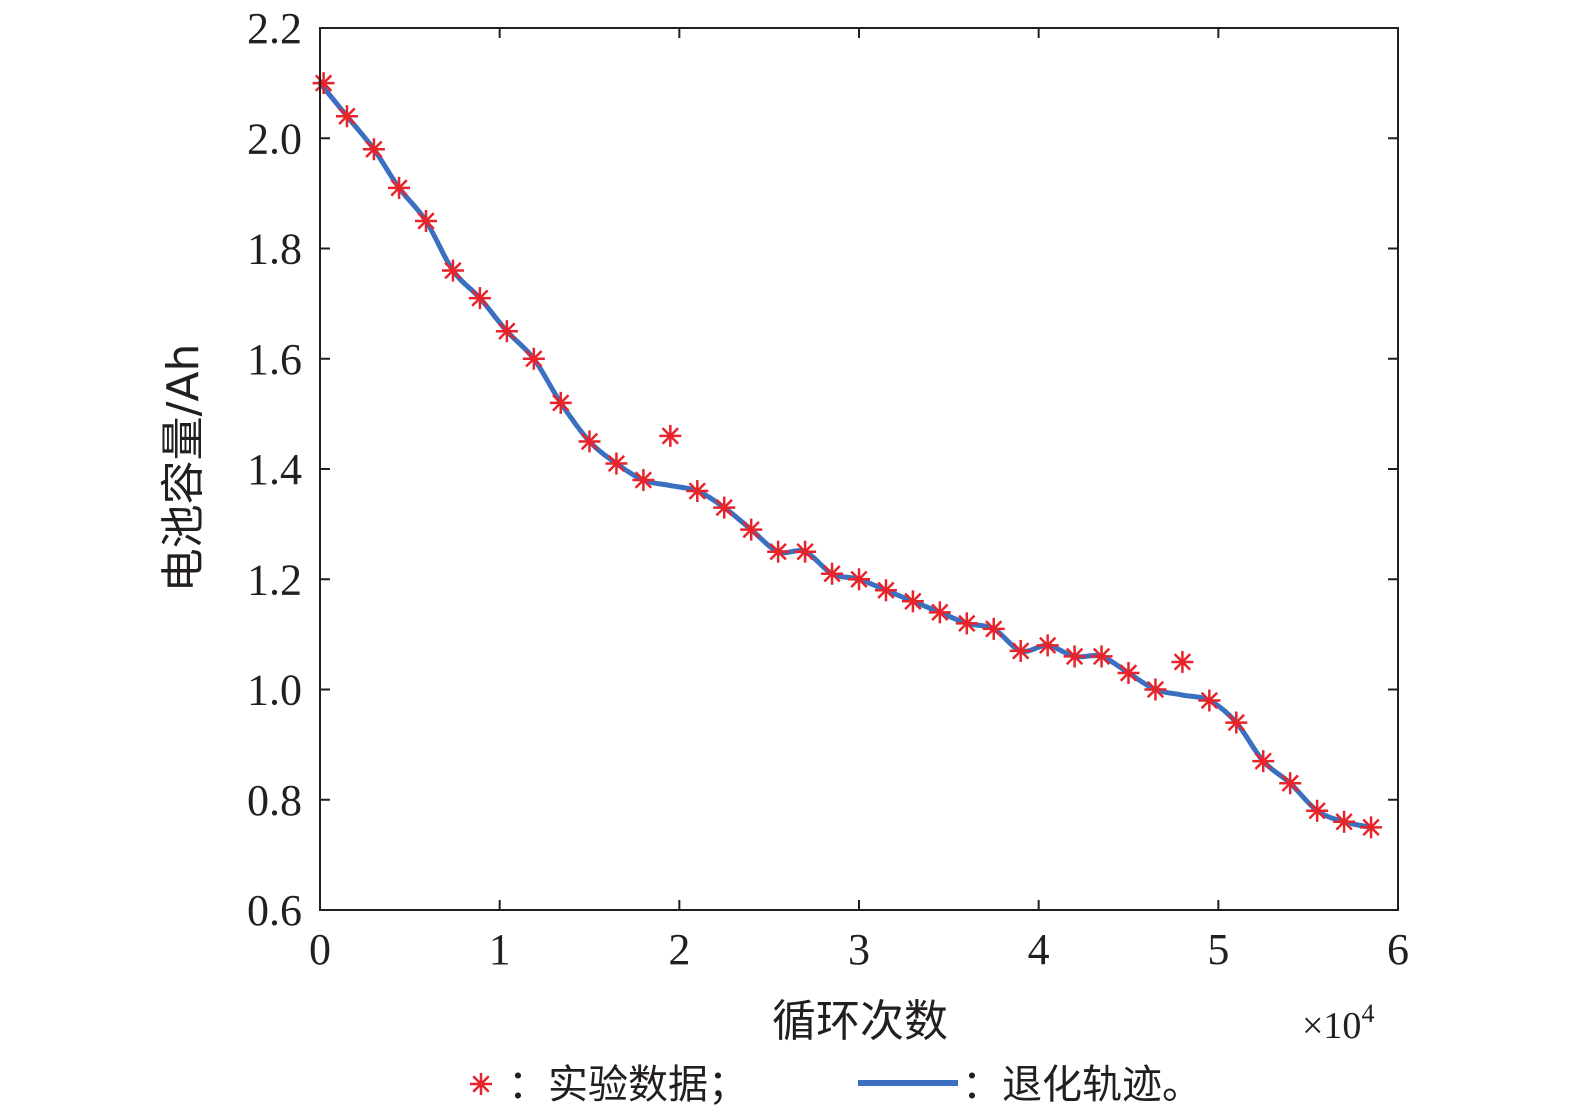  What do you see at coordinates (274, 800) in the screenshot?
I see `y-tick-label: 0.8` at bounding box center [274, 800].